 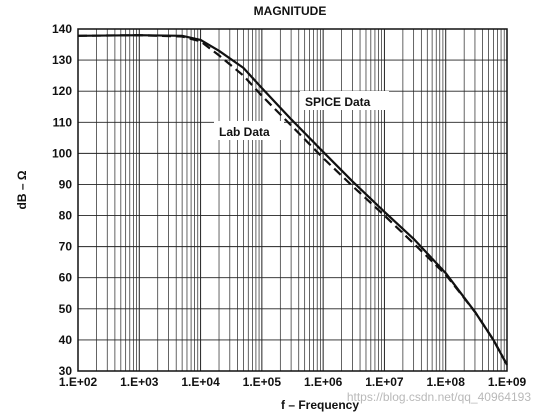 What do you see at coordinates (66, 247) in the screenshot?
I see `y-tick-label: 70` at bounding box center [66, 247].